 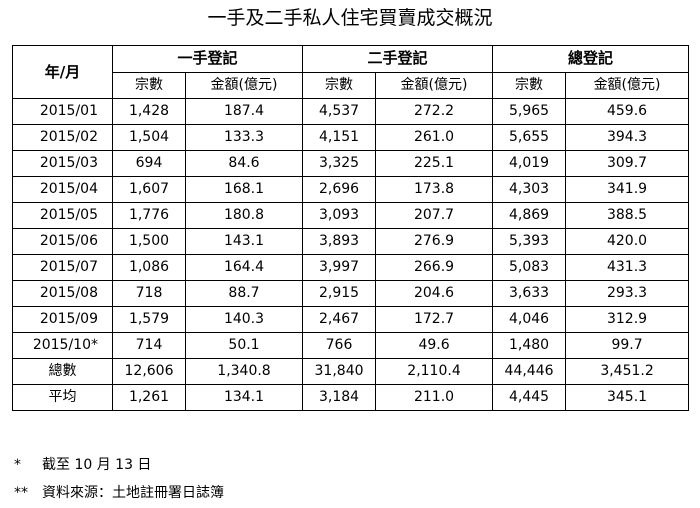 What do you see at coordinates (149, 345) in the screenshot?
I see `table-cell: 714` at bounding box center [149, 345].